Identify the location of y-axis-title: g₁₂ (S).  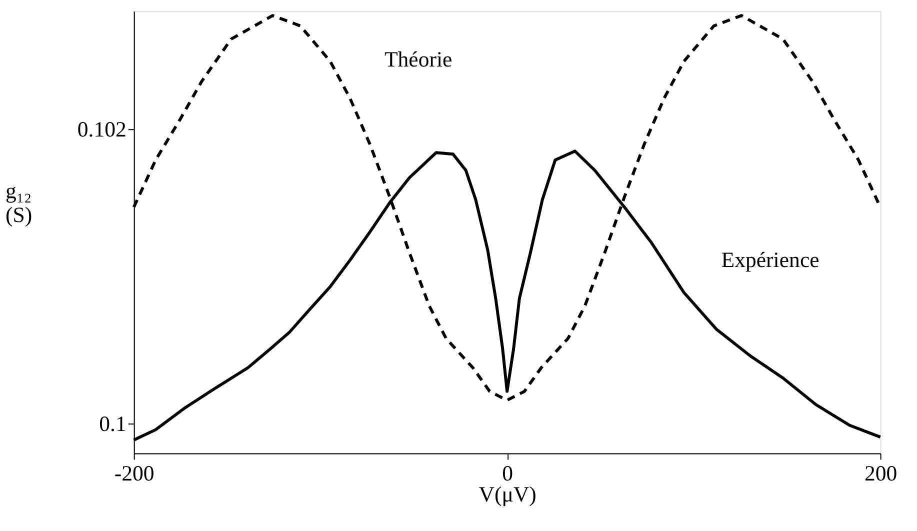
(18, 203).